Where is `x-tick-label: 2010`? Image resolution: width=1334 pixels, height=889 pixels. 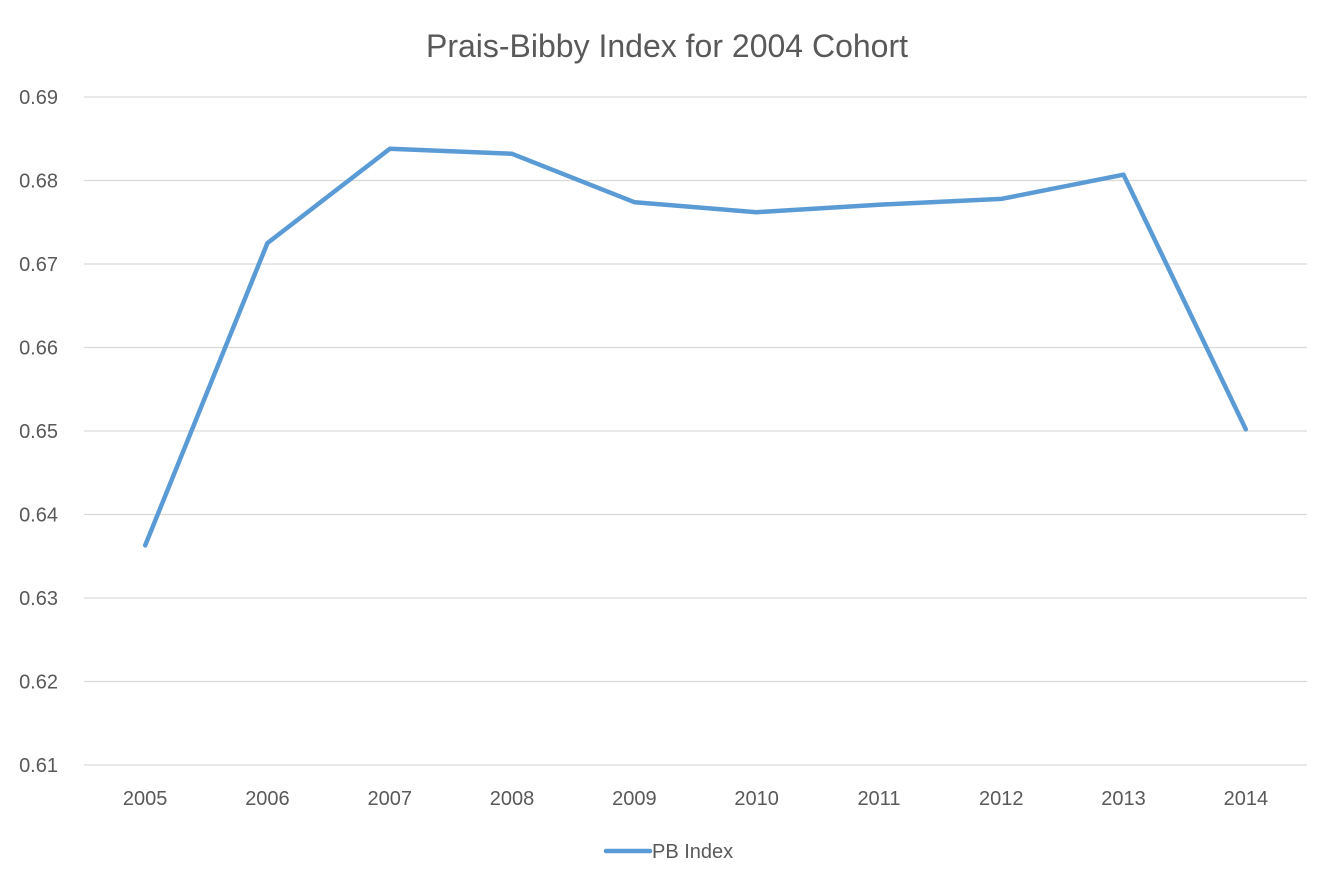
x-tick-label: 2010 is located at coordinates (756, 799).